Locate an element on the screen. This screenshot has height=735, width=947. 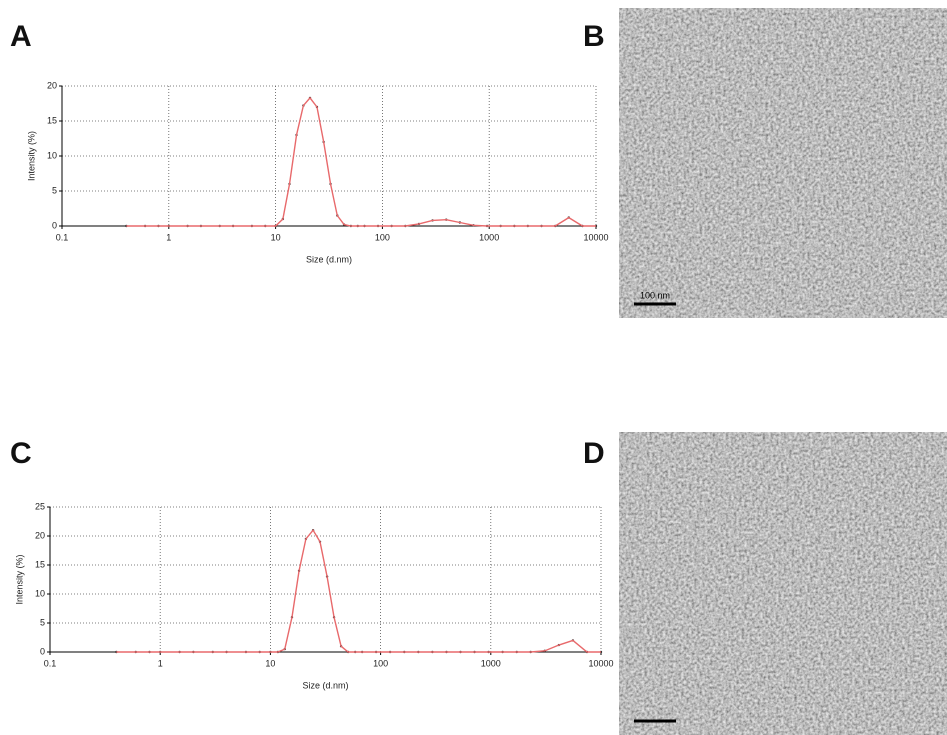
panel-label: B is located at coordinates (594, 36).